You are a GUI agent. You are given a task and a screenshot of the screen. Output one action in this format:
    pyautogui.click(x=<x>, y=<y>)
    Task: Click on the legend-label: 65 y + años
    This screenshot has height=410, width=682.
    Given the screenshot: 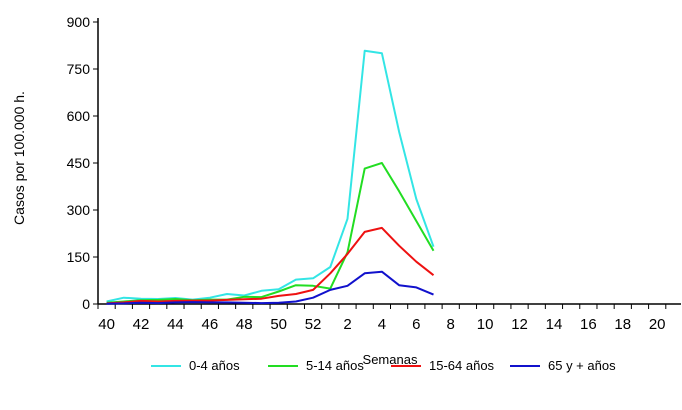 What is the action you would take?
    pyautogui.click(x=582, y=365)
    